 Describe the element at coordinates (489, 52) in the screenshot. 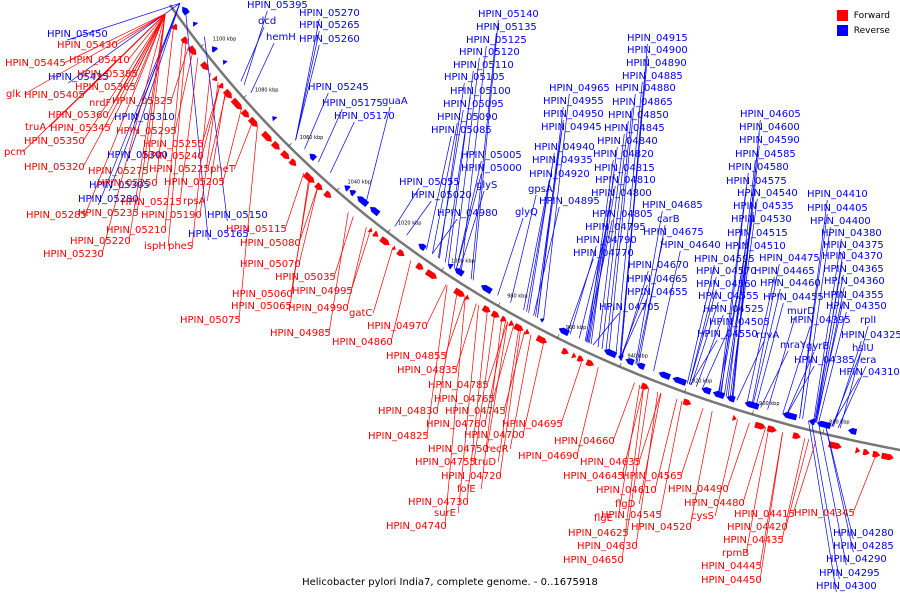

I see `reverse-gene-label: HPIN_05120` at that location.